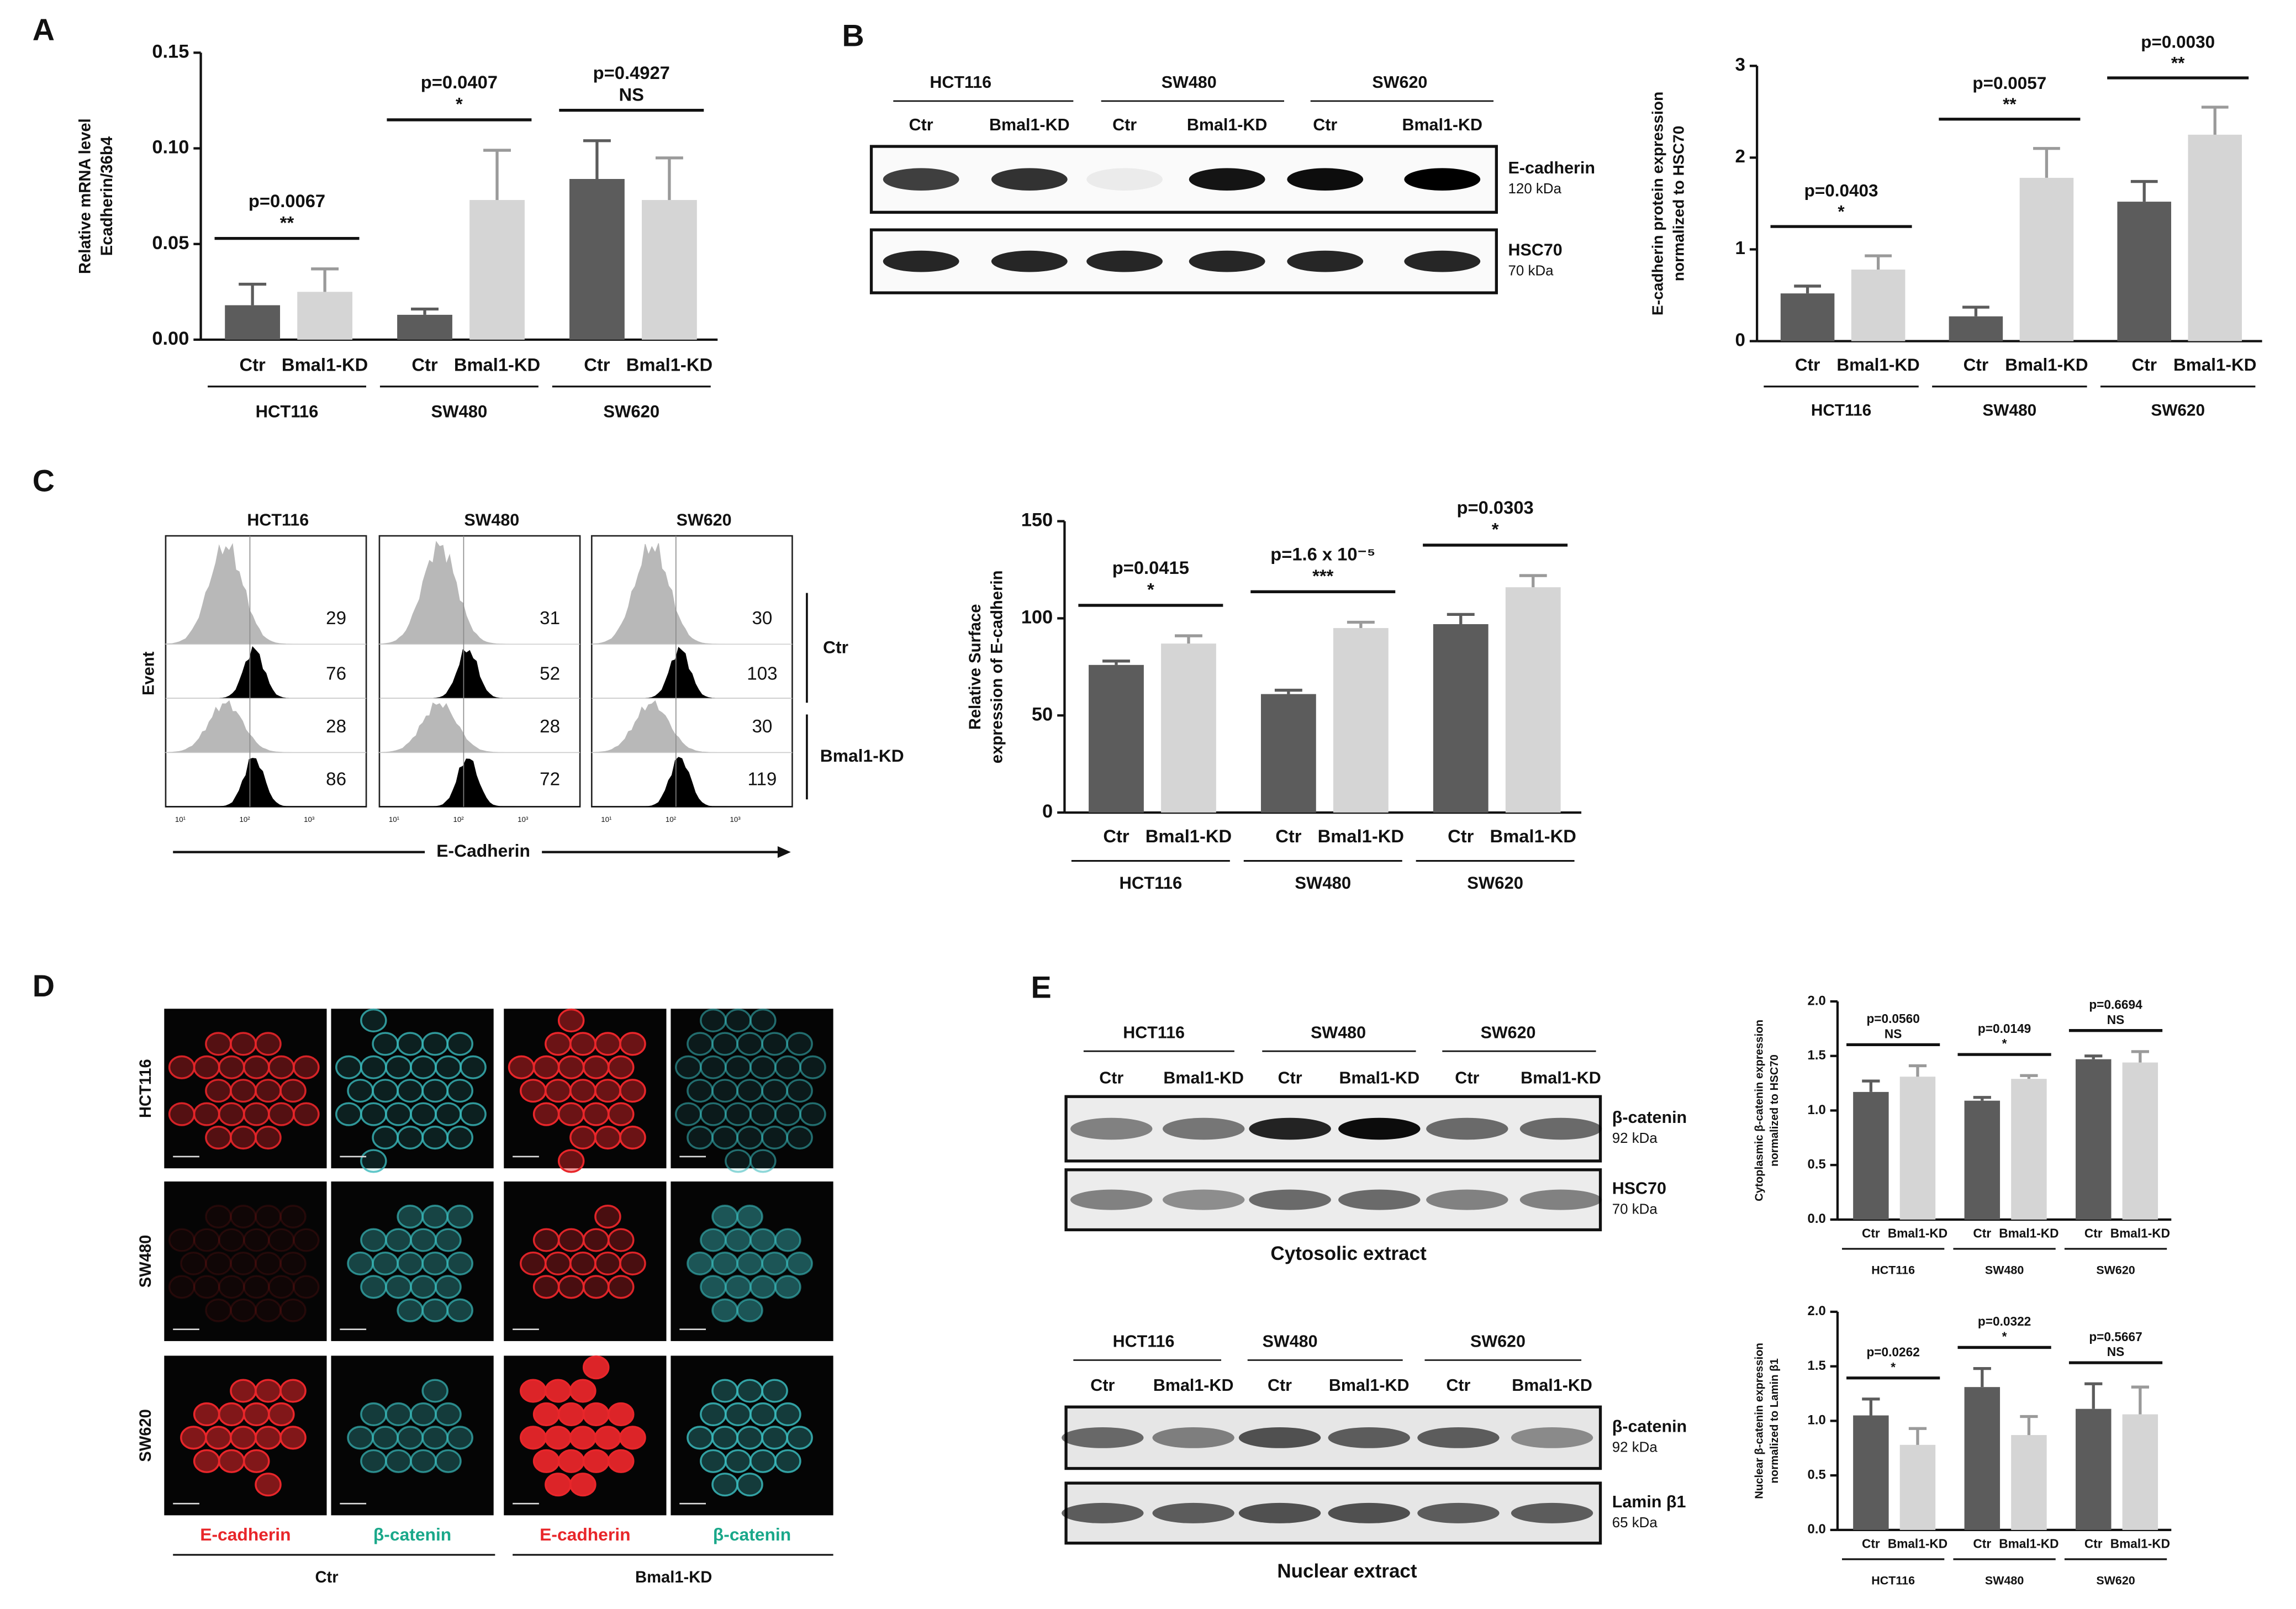 The image size is (2296, 1609). I want to click on y-tick-label: 100, so click(1037, 617).